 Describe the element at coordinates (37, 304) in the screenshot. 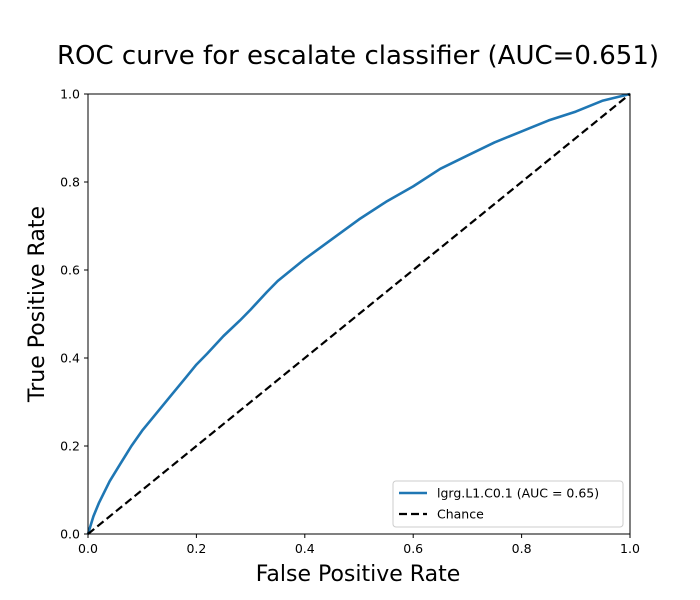

I see `y-axis-label: True Positive Rate` at that location.